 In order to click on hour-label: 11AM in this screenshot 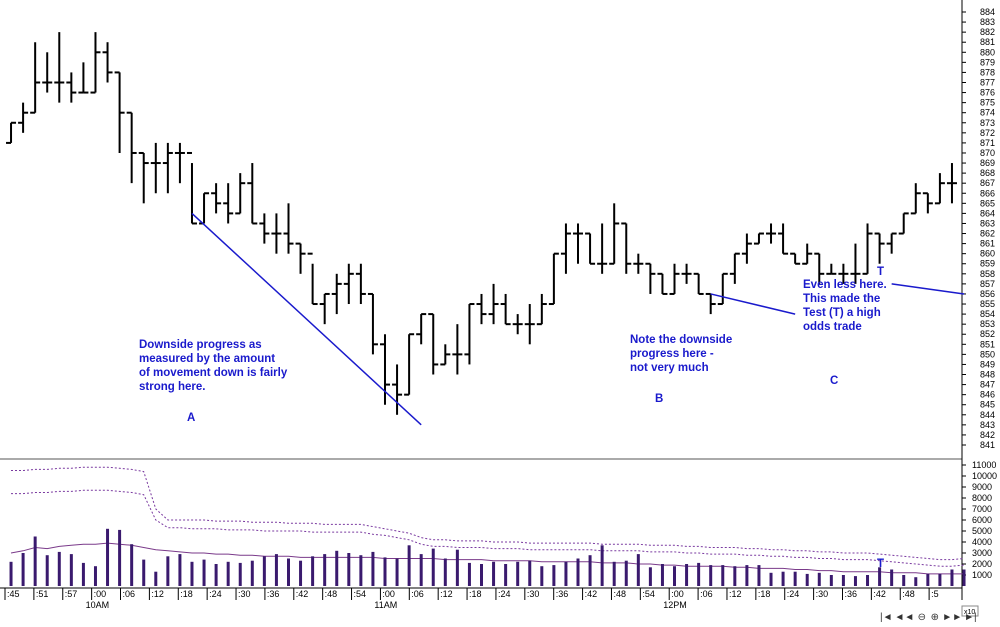, I will do `click(385, 605)`.